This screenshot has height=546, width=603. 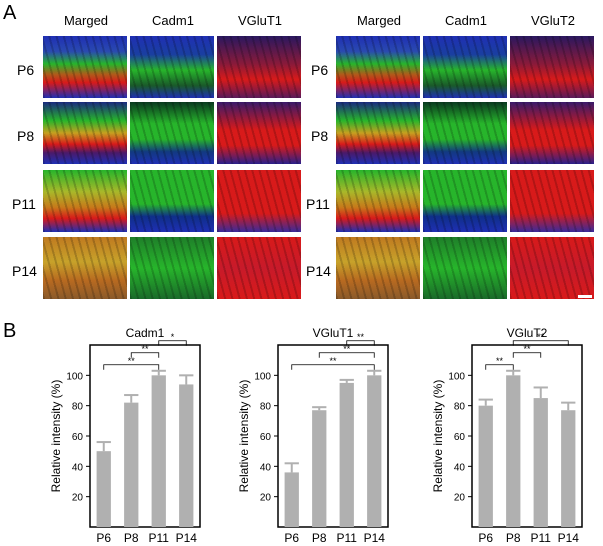 What do you see at coordinates (10, 331) in the screenshot?
I see `panel-b-label: B` at bounding box center [10, 331].